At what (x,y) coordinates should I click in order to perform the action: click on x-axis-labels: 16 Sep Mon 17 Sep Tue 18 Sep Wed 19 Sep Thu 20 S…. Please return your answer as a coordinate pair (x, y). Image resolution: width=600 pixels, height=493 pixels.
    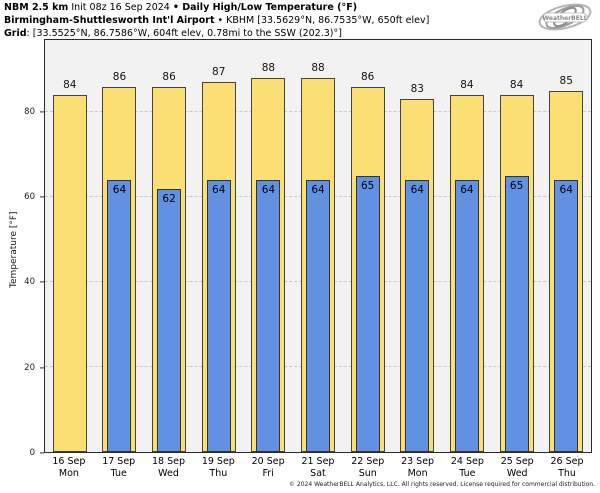
    Looking at the image, I should click on (318, 467).